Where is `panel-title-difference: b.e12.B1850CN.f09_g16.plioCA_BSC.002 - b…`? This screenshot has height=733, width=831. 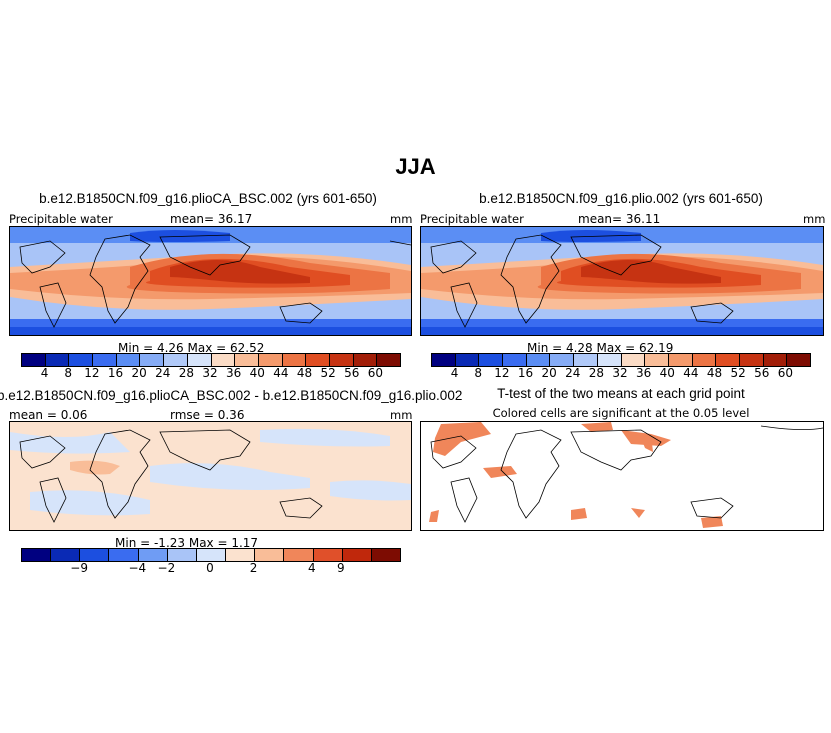 panel-title-difference: b.e12.B1850CN.f09_g16.plioCA_BSC.002 - b… is located at coordinates (231, 395).